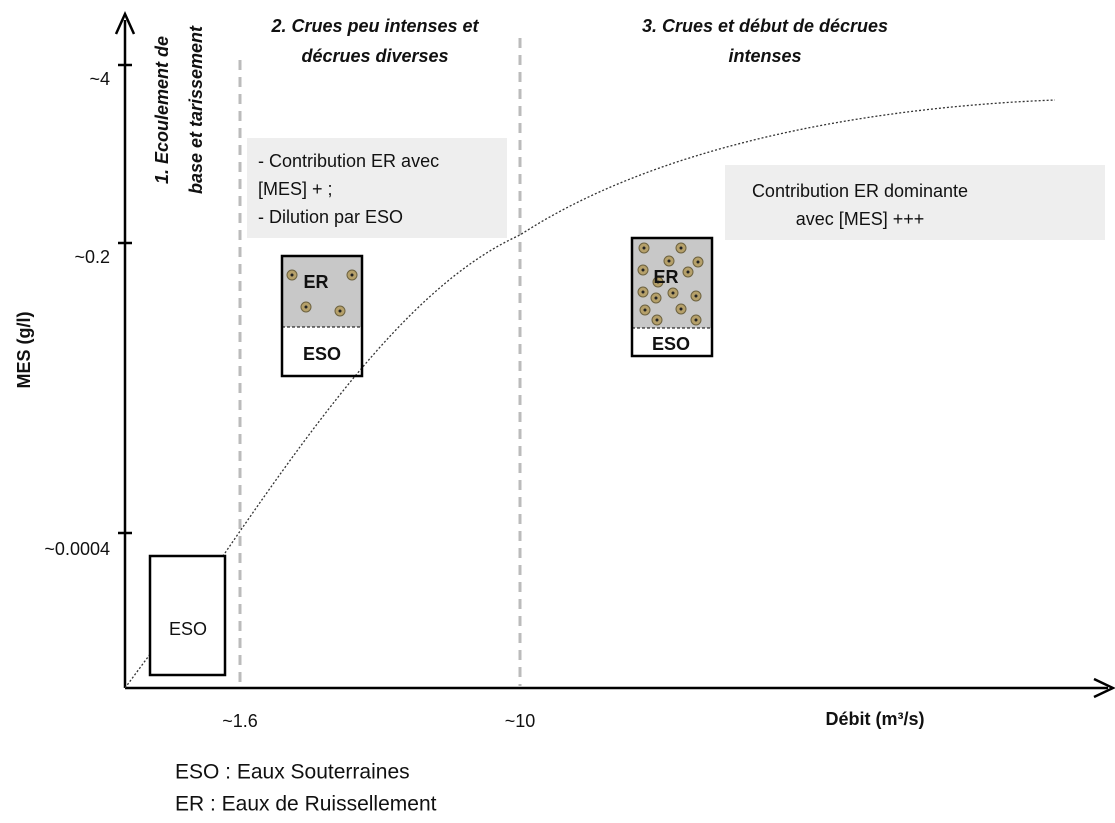 This screenshot has width=1115, height=823. Describe the element at coordinates (860, 219) in the screenshot. I see `note-text: avec [MES] +++` at that location.